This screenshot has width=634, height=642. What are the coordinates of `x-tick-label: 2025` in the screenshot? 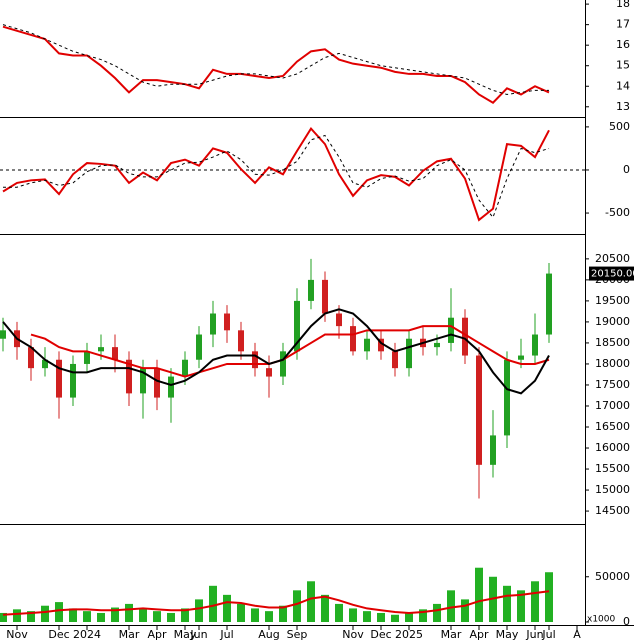 It's located at (409, 634).